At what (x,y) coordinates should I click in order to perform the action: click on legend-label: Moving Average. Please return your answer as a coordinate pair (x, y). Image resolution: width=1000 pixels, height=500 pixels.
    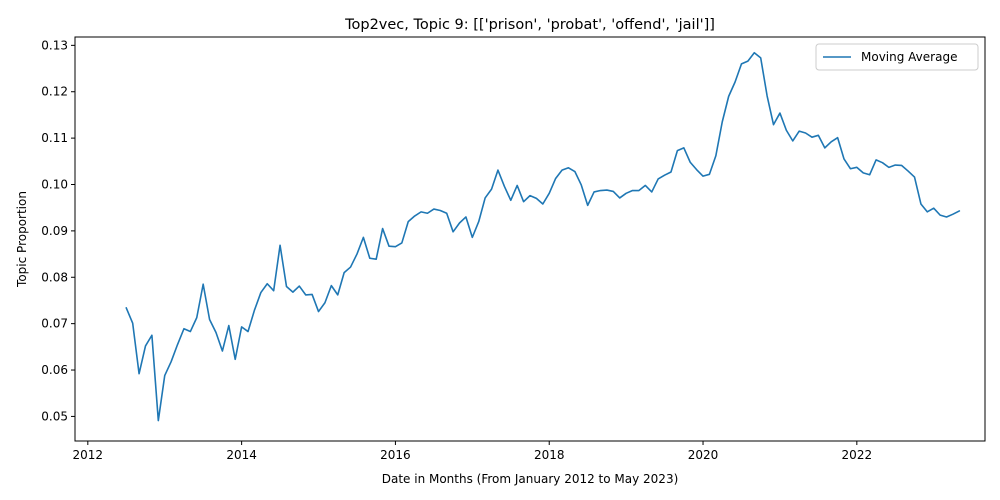
    Looking at the image, I should click on (909, 57).